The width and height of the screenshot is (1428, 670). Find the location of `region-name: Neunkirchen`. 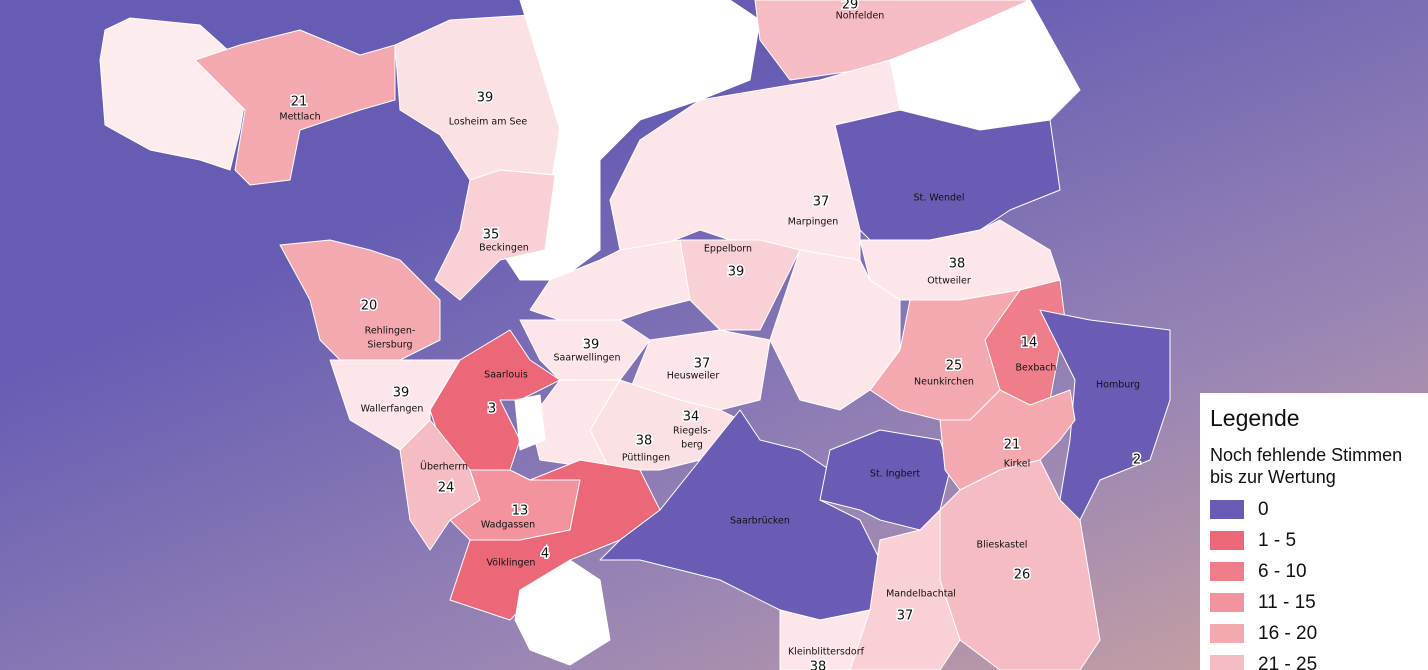

region-name: Neunkirchen is located at coordinates (944, 382).